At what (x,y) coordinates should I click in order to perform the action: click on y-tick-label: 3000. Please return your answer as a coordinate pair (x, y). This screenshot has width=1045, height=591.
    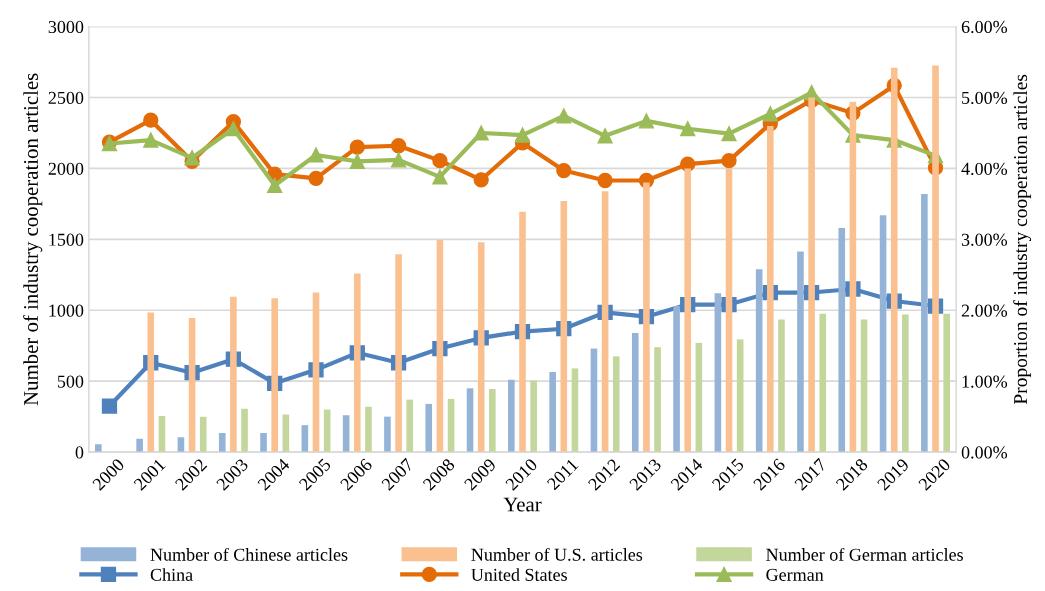
    Looking at the image, I should click on (66, 27).